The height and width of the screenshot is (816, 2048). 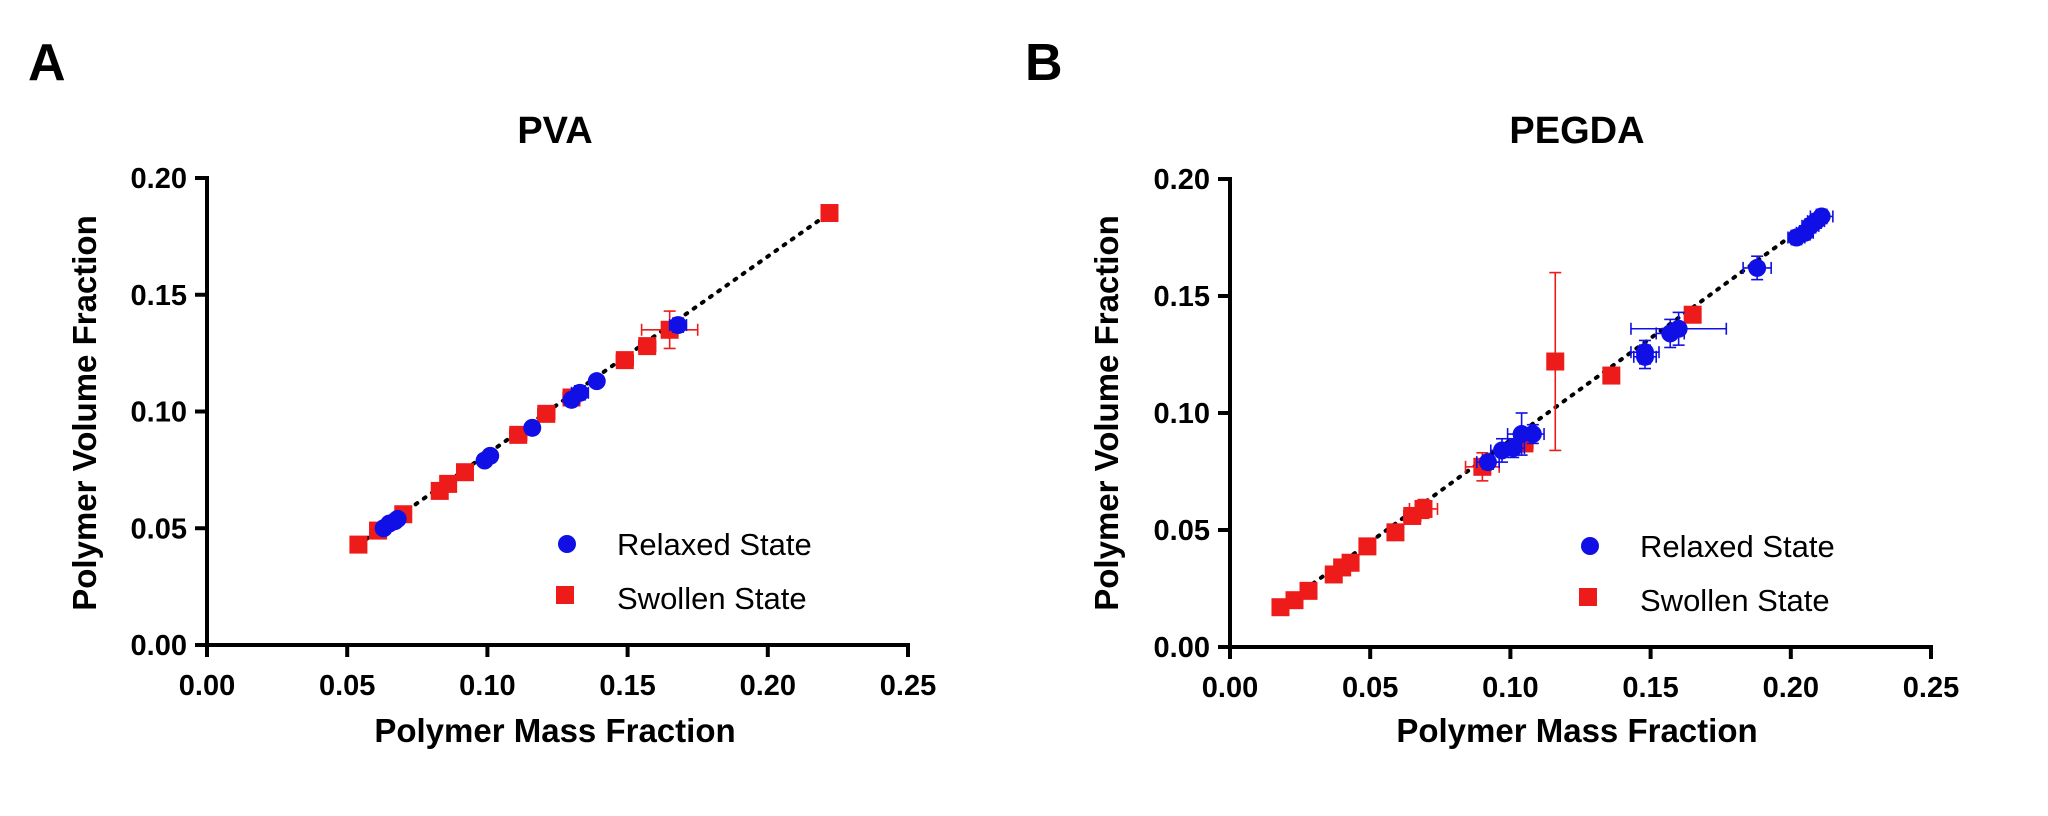 What do you see at coordinates (1576, 131) in the screenshot?
I see `chart-title: PEGDA` at bounding box center [1576, 131].